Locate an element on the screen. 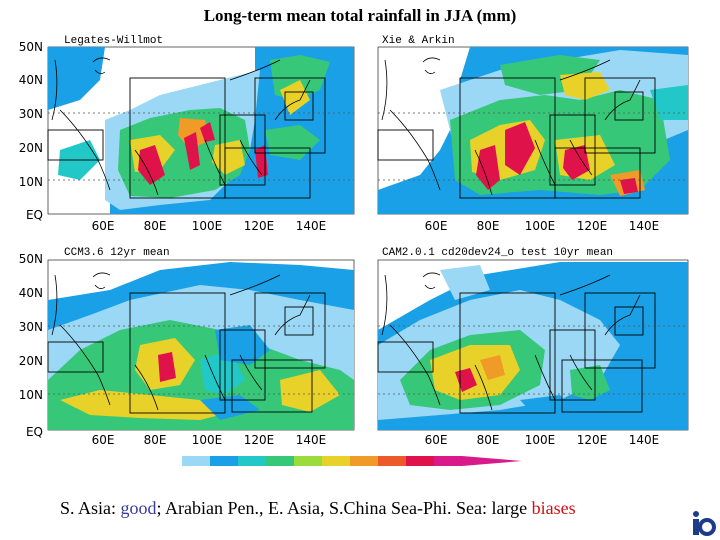 Image resolution: width=720 pixels, height=540 pixels. colorbar-arrow is located at coordinates (492, 461).